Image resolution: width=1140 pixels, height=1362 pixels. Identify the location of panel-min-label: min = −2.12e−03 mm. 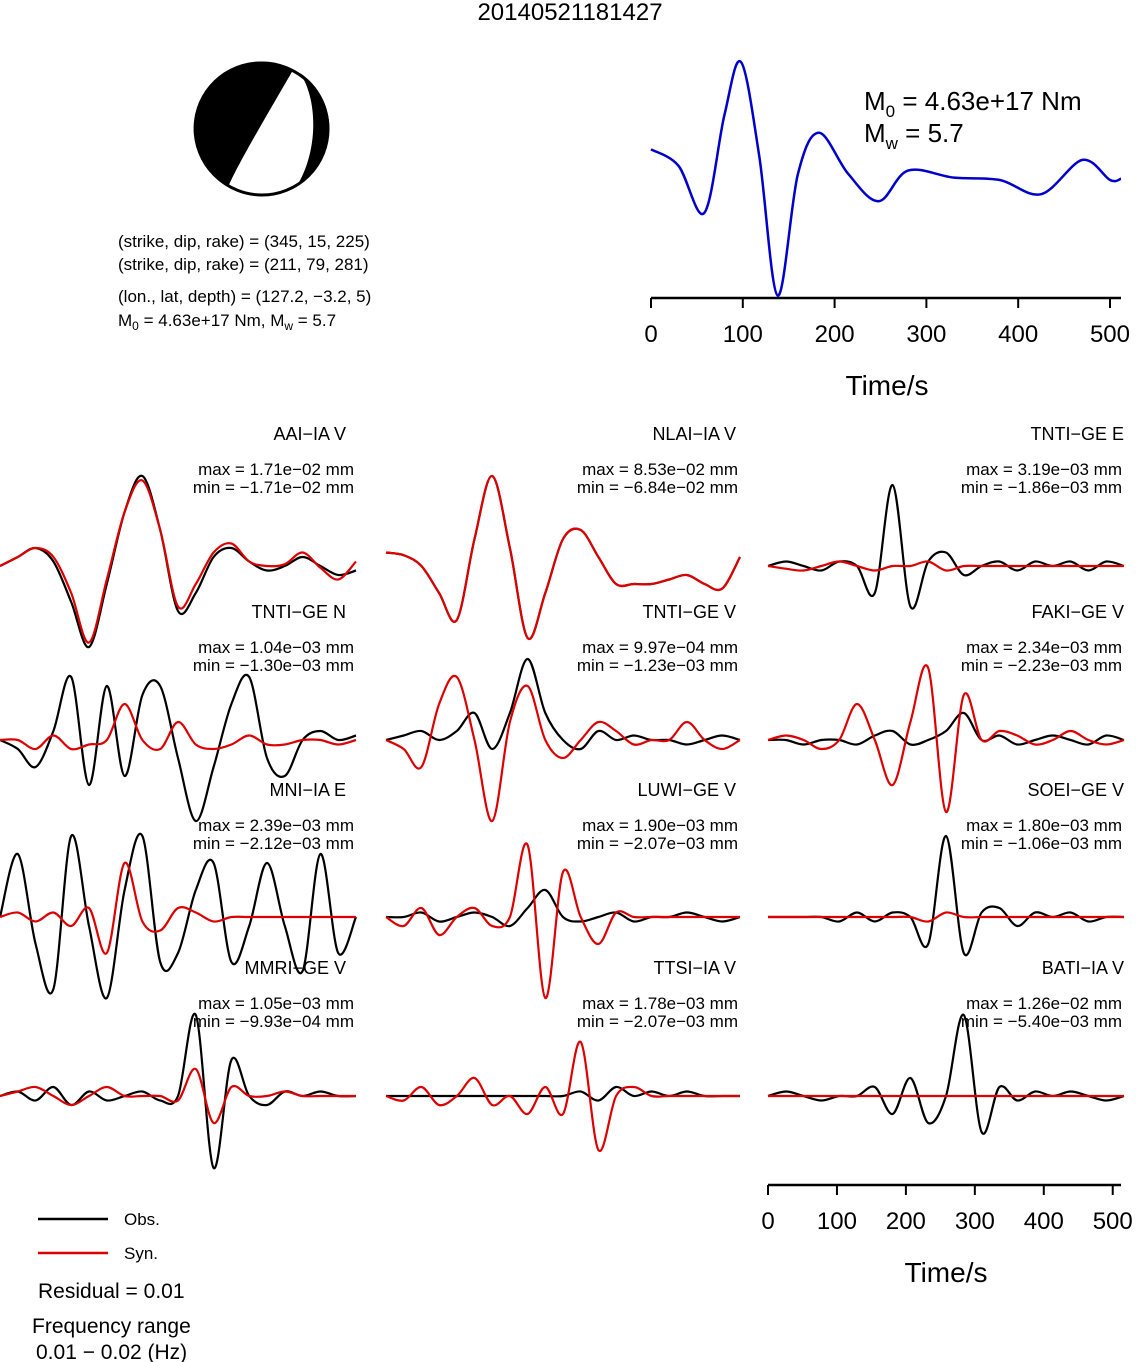
(273, 843).